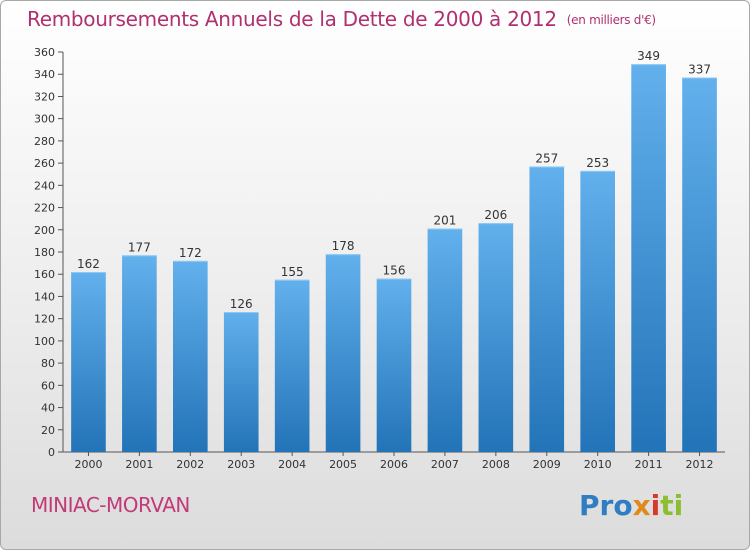  I want to click on x-tick-label: 2010, so click(598, 464).